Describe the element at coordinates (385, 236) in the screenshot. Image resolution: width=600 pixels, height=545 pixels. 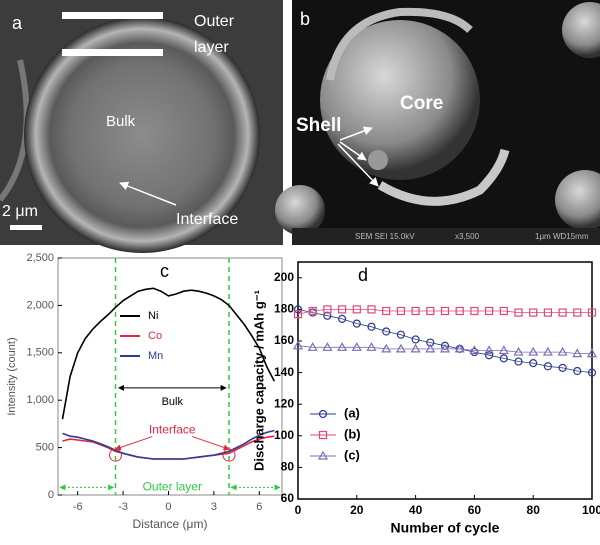
I see `footer-text: SEM SEI 15.0kV` at that location.